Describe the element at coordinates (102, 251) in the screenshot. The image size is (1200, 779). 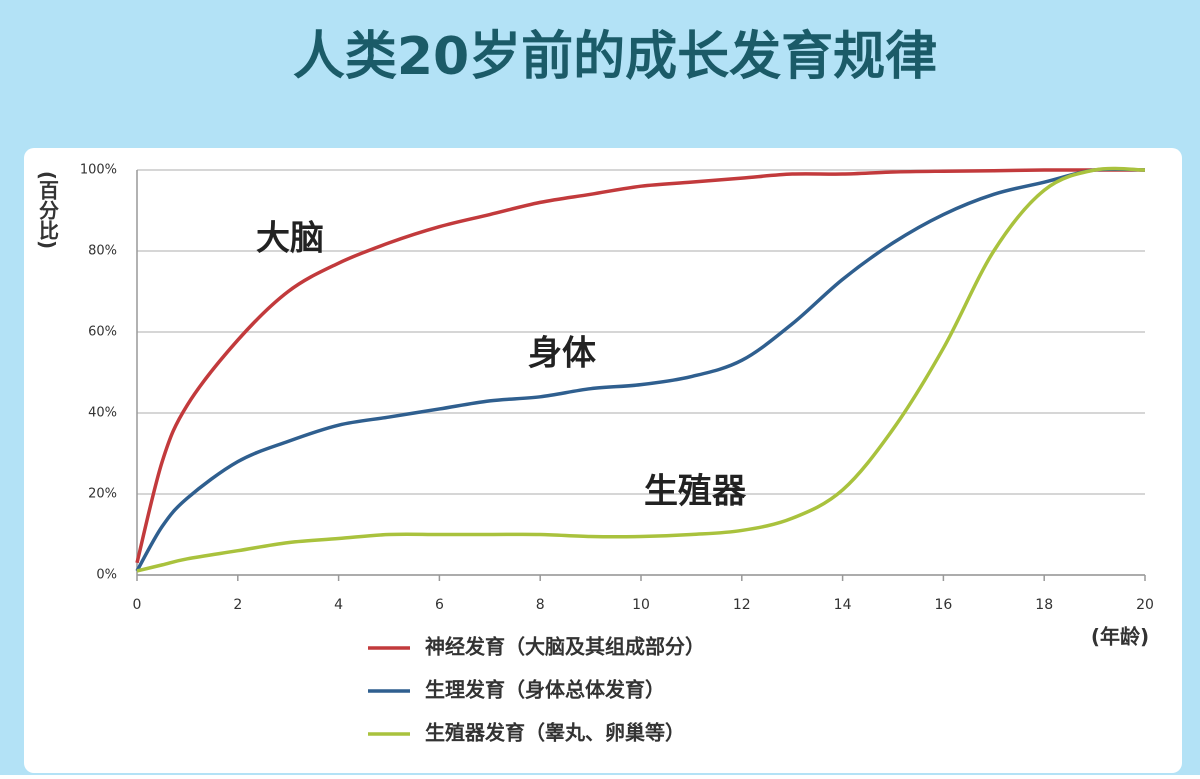
I see `y-tick-label: 80%` at that location.